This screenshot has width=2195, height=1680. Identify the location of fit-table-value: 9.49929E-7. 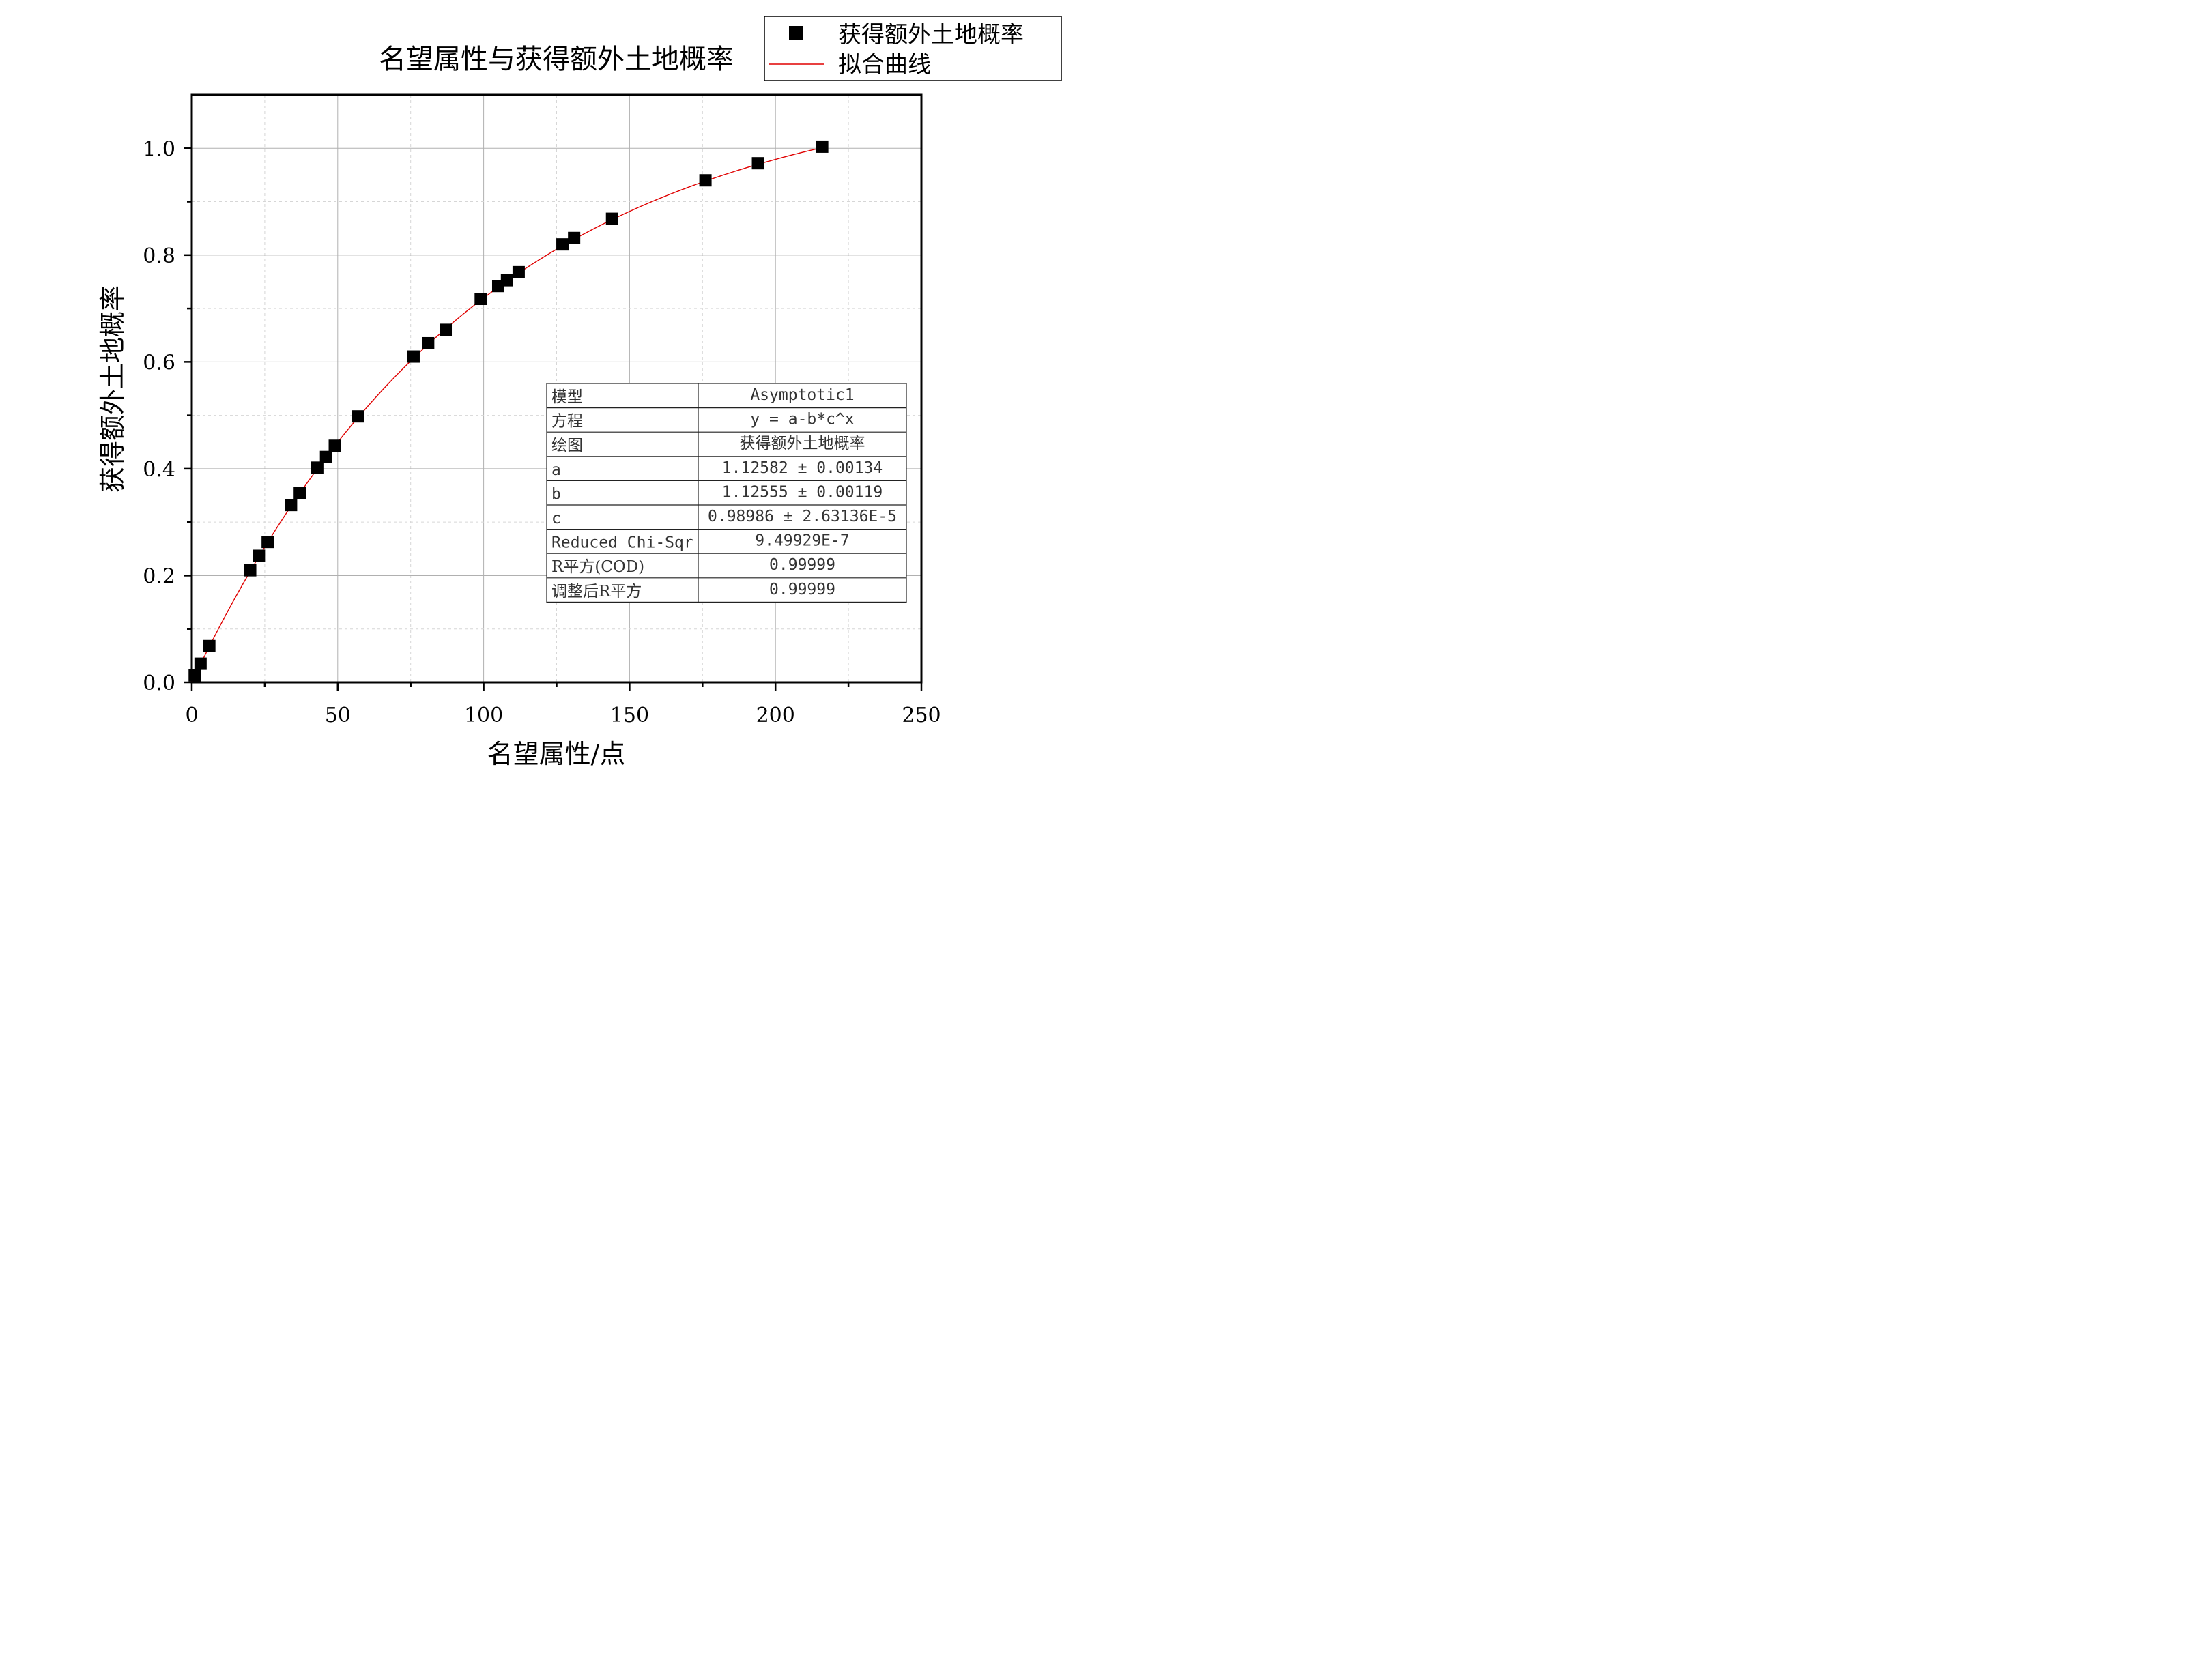
(802, 541).